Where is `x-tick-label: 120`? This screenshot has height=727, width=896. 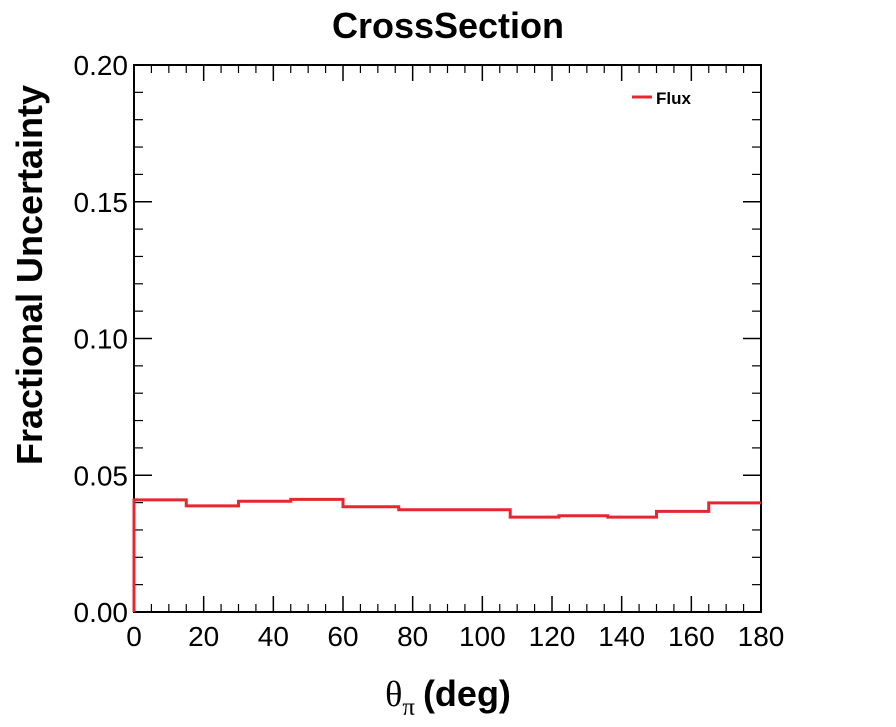 x-tick-label: 120 is located at coordinates (552, 636).